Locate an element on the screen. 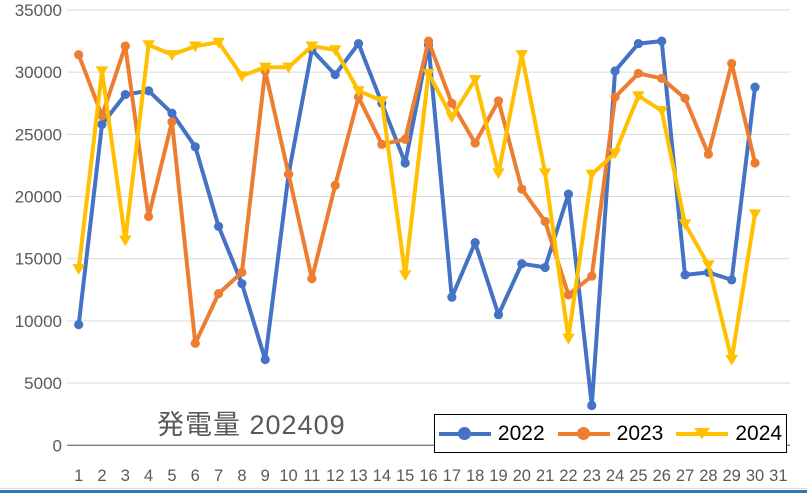 The height and width of the screenshot is (494, 807). legend-item-2023: 2023 is located at coordinates (610, 433).